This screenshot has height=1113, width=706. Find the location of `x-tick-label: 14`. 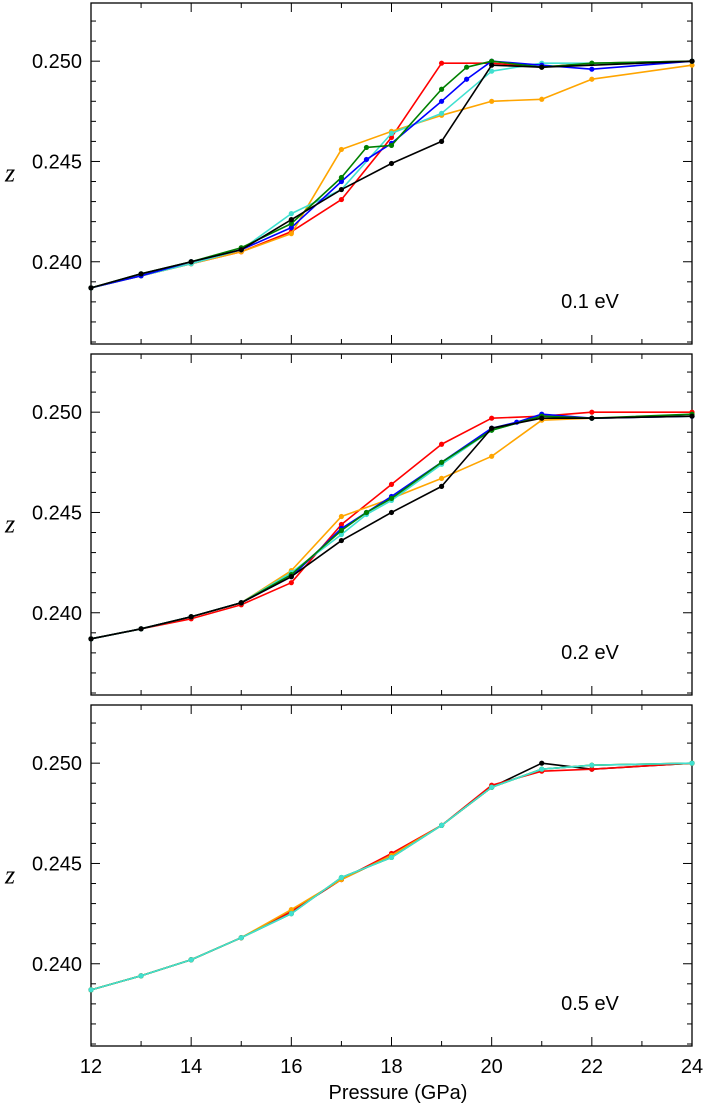

x-tick-label: 14 is located at coordinates (191, 1067).